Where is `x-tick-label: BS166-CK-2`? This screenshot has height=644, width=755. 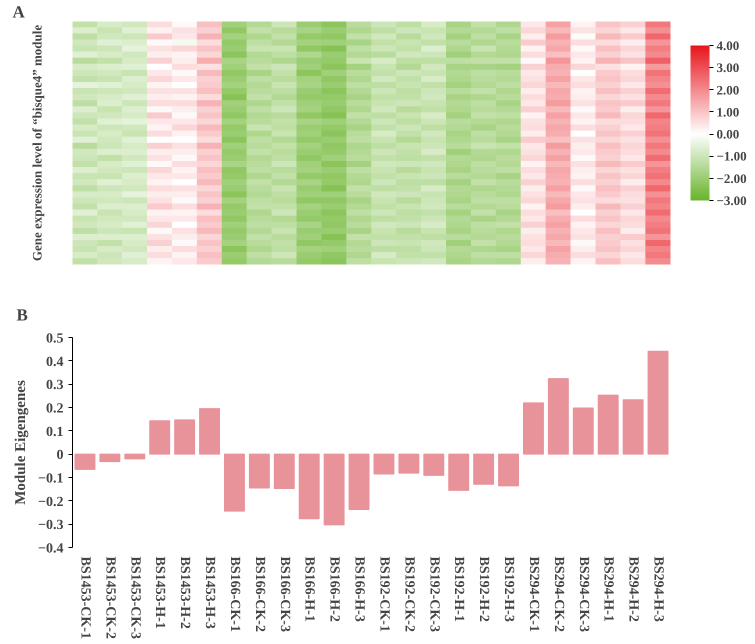 x-tick-label: BS166-CK-2 is located at coordinates (259, 594).